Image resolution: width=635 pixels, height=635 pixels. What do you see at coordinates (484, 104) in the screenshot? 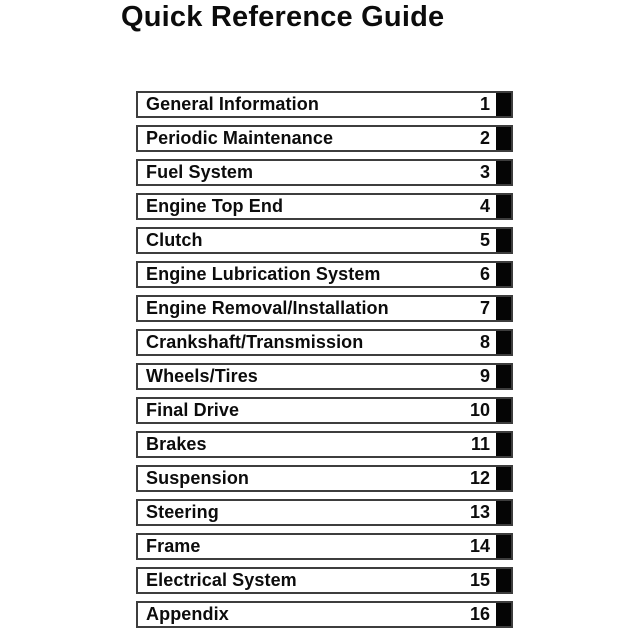
I see `chapter-number: 1` at bounding box center [484, 104].